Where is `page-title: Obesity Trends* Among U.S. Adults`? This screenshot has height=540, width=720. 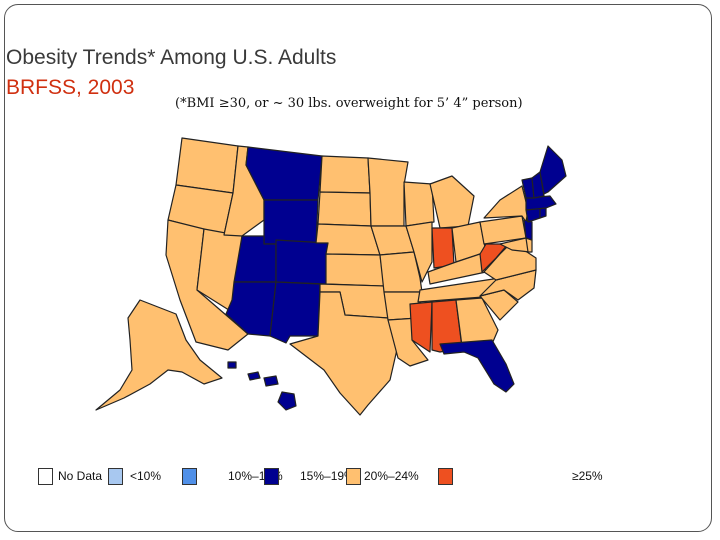 page-title: Obesity Trends* Among U.S. Adults is located at coordinates (171, 57).